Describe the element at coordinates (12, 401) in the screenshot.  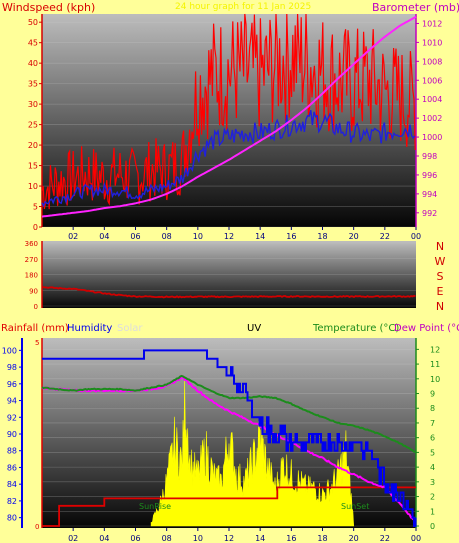
I see `humidity-y-tick: 94` at that location.